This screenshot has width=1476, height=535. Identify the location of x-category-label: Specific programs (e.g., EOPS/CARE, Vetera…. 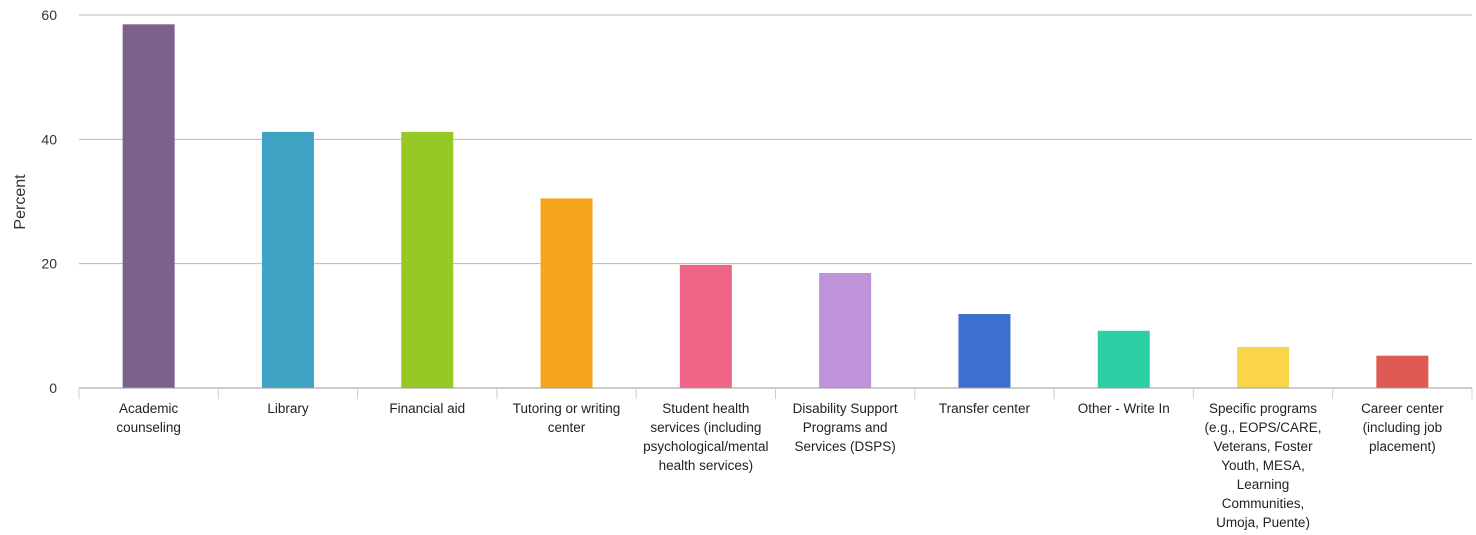
(1263, 465).